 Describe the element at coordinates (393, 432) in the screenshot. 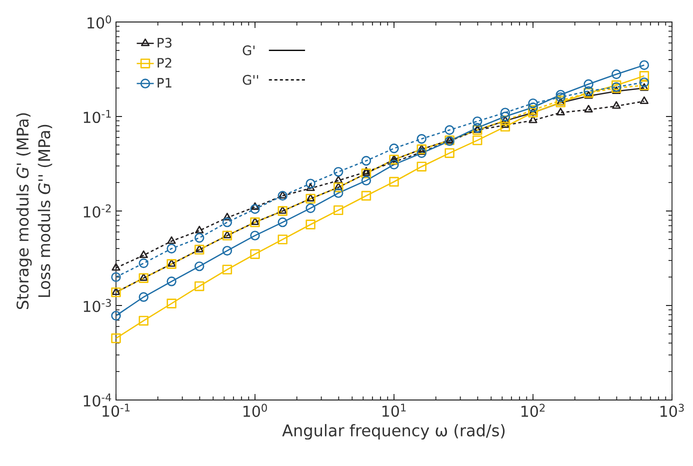

I see `x-axis-title: Angular frequency ω (rad/s)` at that location.